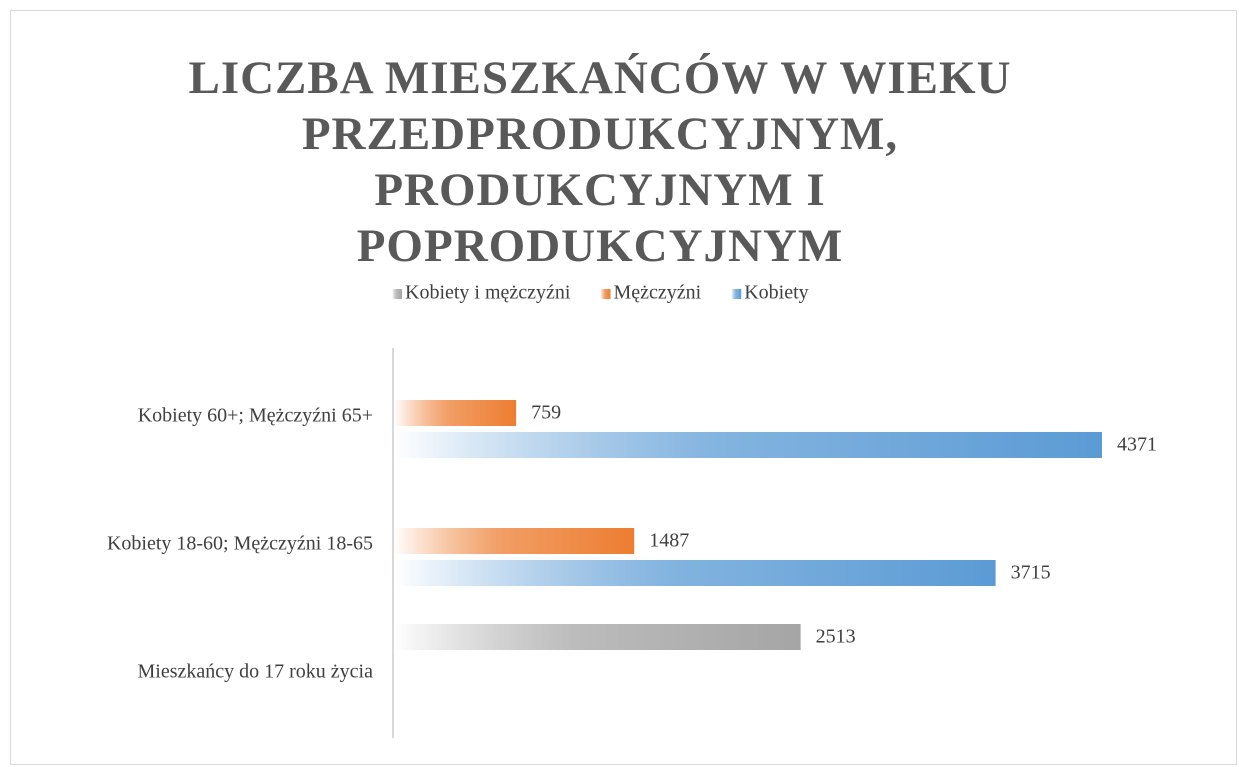 The height and width of the screenshot is (767, 1239). Describe the element at coordinates (255, 416) in the screenshot. I see `y-tick-label: Kobiety 60+; Mężczyźni 65+` at that location.